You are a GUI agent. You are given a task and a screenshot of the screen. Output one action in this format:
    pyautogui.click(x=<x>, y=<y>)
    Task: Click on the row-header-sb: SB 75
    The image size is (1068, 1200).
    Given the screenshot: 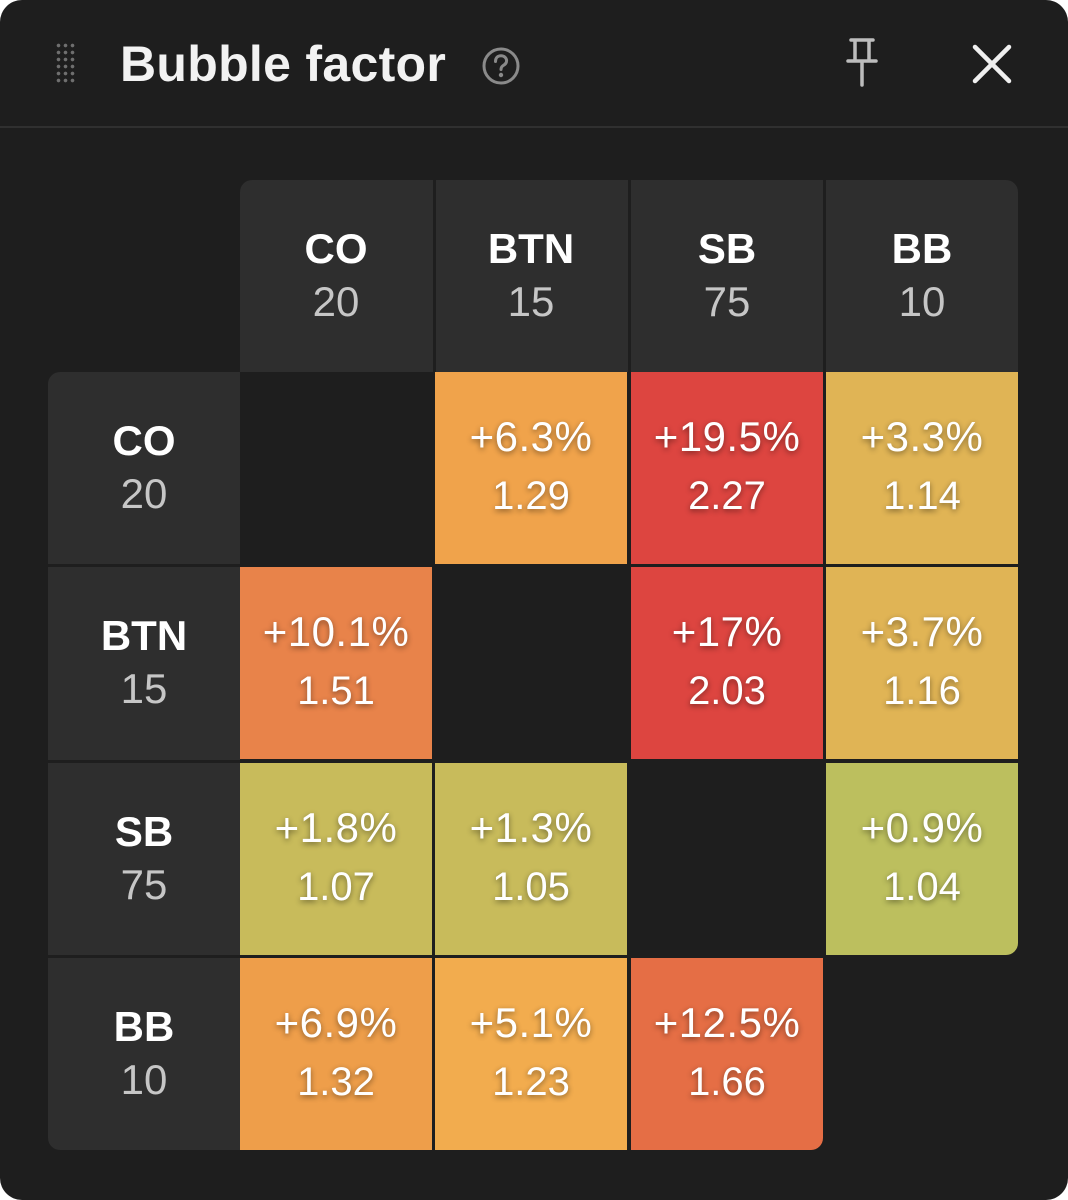 What is the action you would take?
    pyautogui.click(x=144, y=859)
    